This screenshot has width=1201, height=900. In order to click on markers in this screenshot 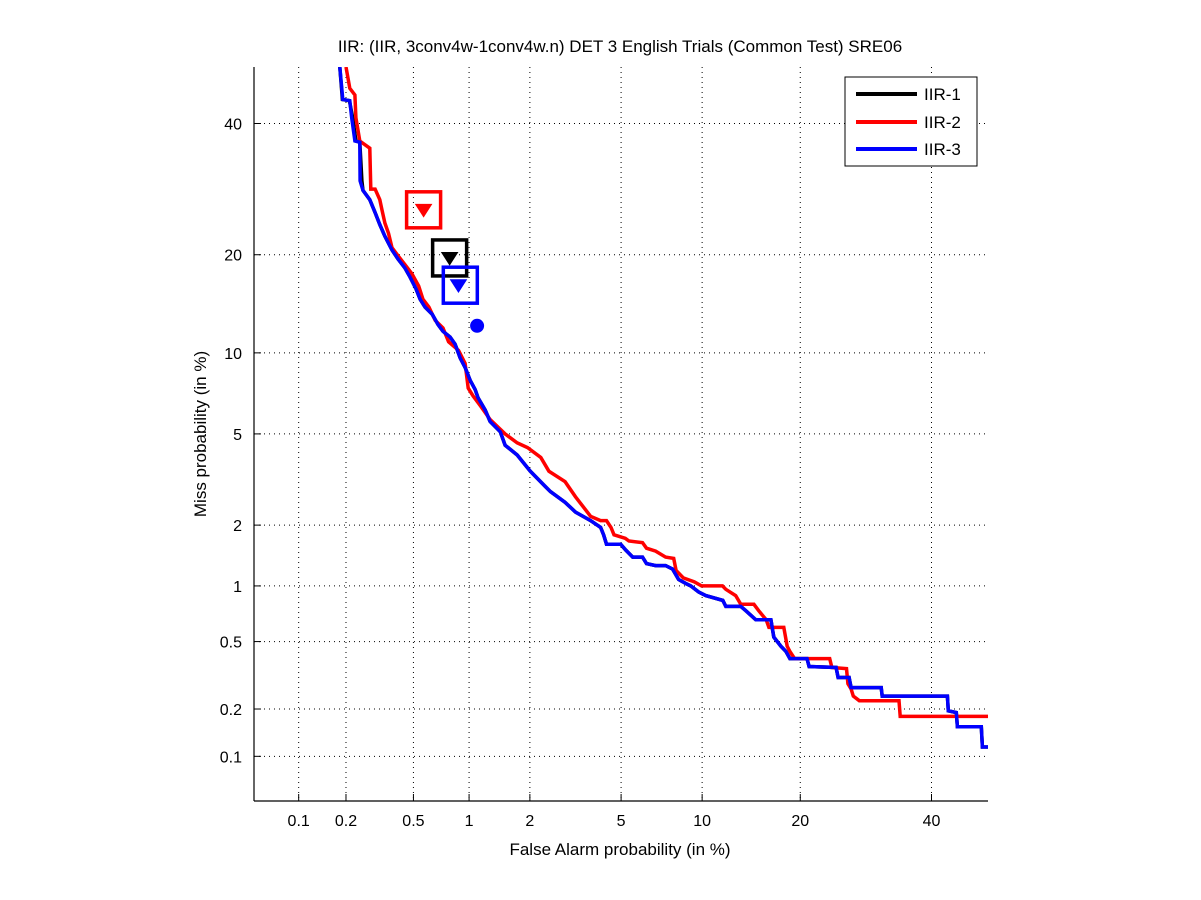, I will do `click(444, 261)`.